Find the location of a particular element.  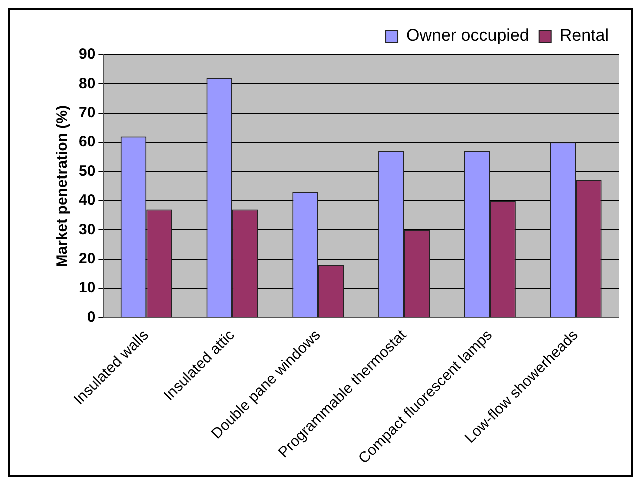

y-tick-label: 40 is located at coordinates (87, 201).